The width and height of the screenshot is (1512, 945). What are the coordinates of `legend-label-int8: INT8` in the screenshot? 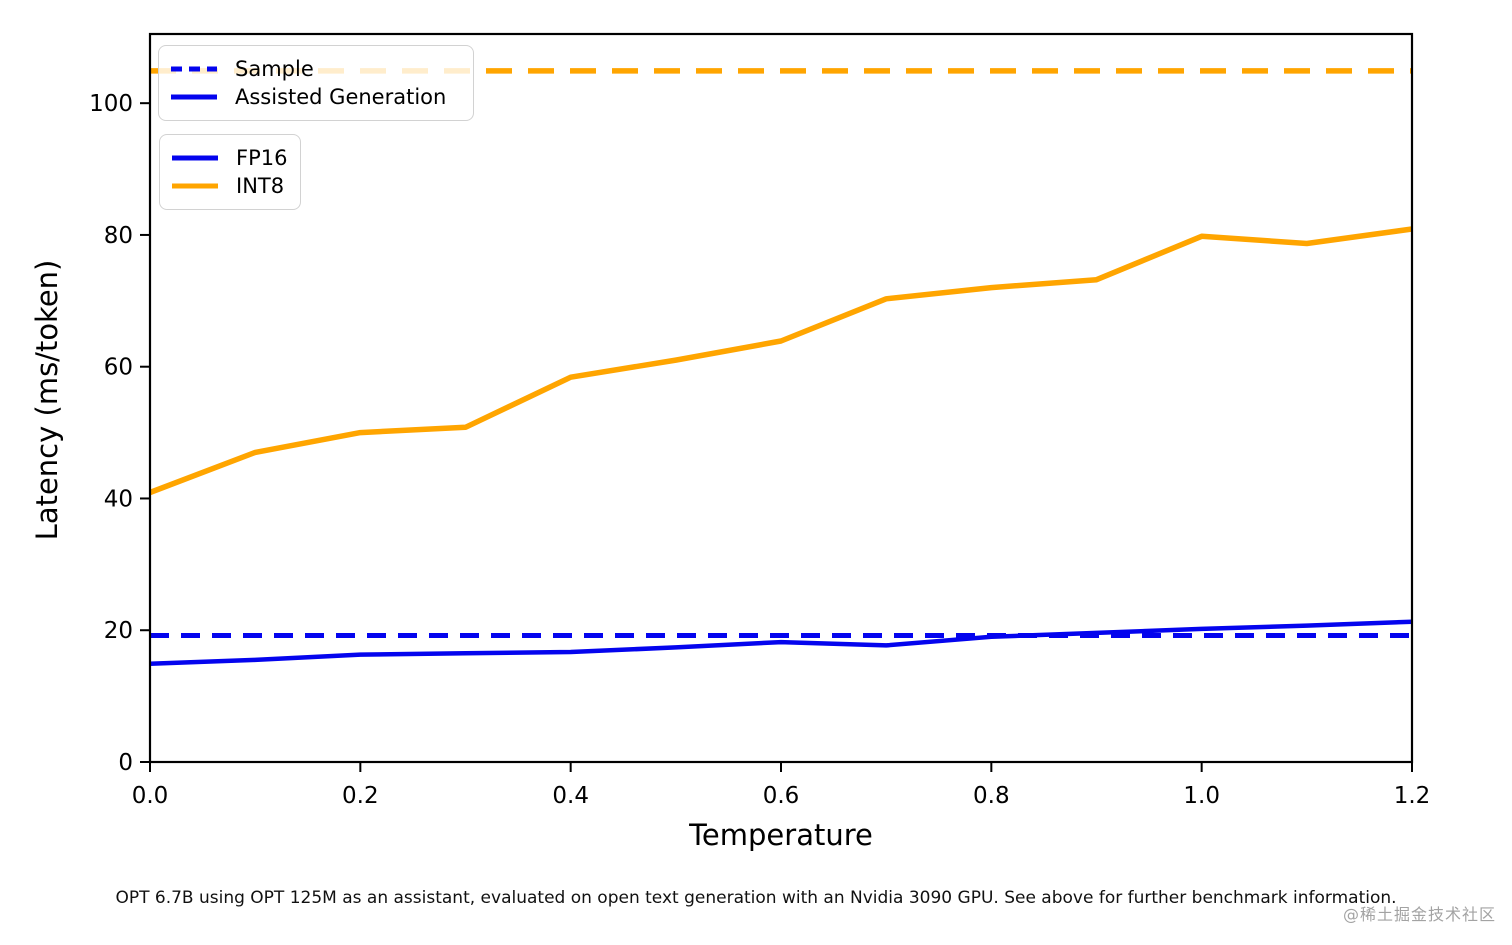 It's located at (260, 185).